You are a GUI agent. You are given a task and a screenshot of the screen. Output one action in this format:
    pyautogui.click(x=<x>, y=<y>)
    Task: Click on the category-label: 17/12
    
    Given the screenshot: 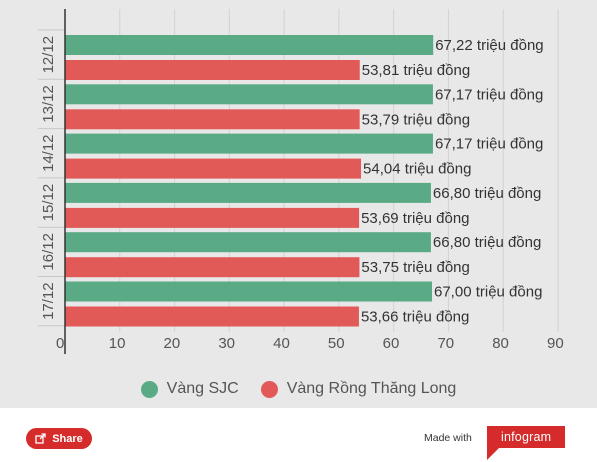 What is the action you would take?
    pyautogui.click(x=48, y=301)
    